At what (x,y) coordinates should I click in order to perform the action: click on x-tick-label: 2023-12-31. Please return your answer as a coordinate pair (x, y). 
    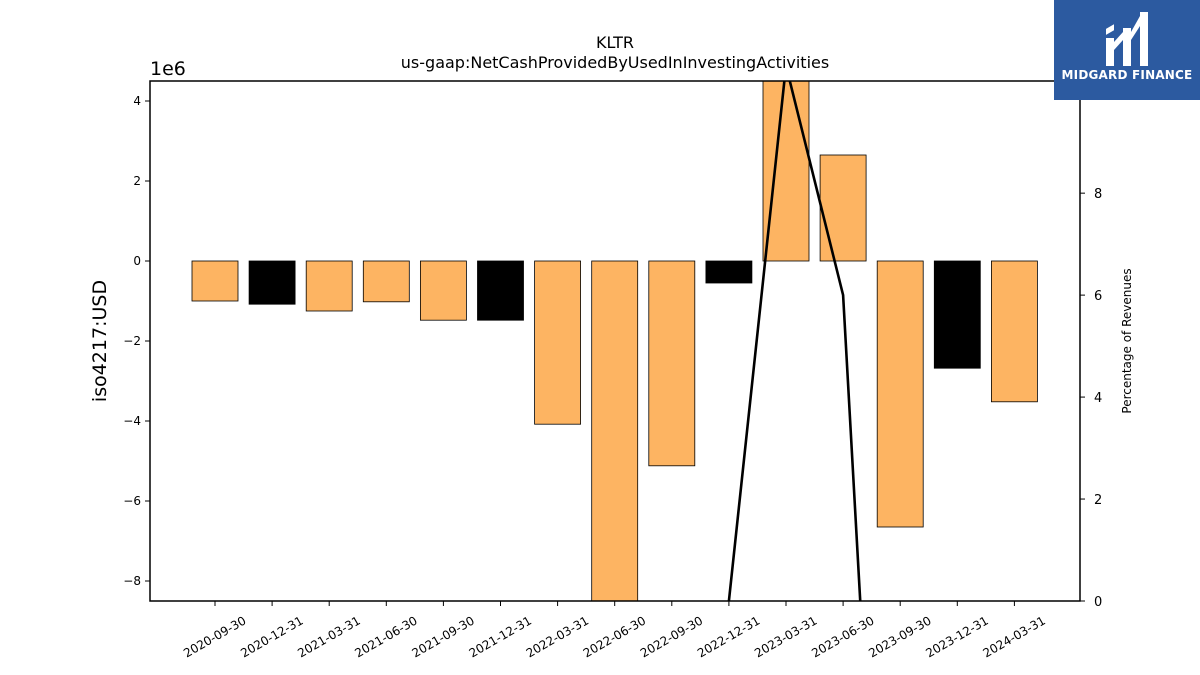
    Looking at the image, I should click on (956, 636).